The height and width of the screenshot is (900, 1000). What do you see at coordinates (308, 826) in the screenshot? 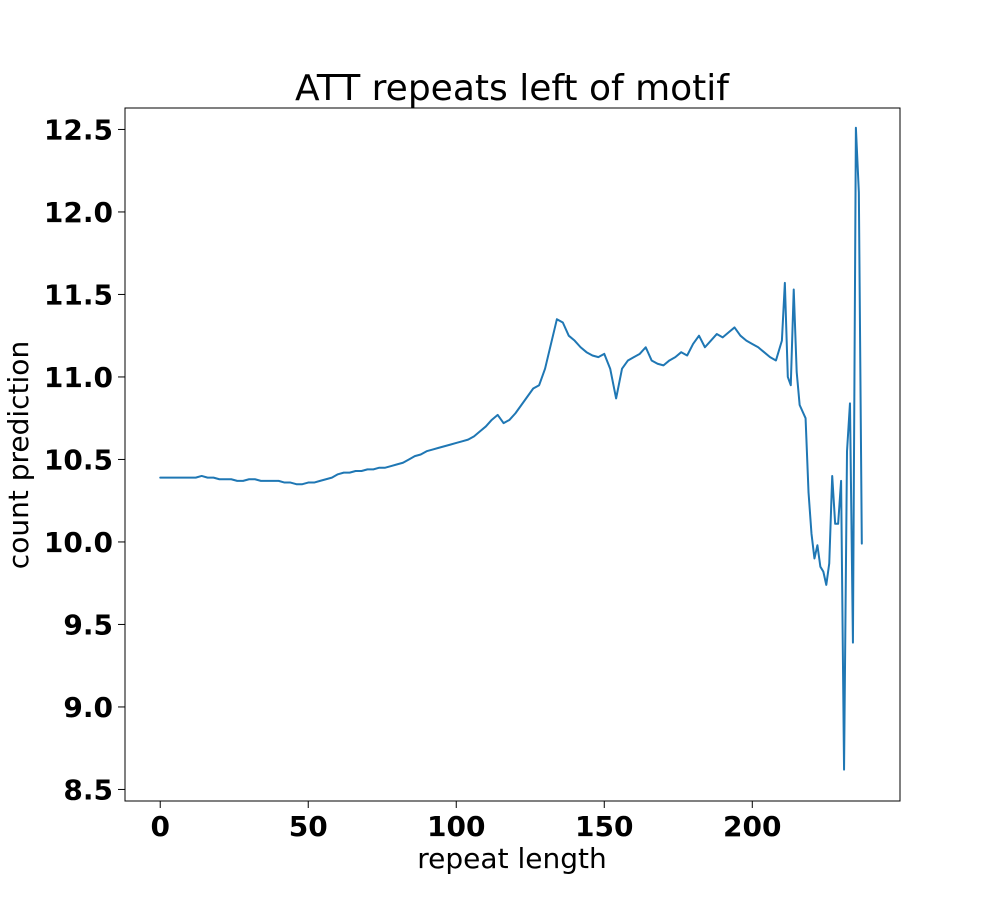
I see `x-tick-label: 50` at bounding box center [308, 826].